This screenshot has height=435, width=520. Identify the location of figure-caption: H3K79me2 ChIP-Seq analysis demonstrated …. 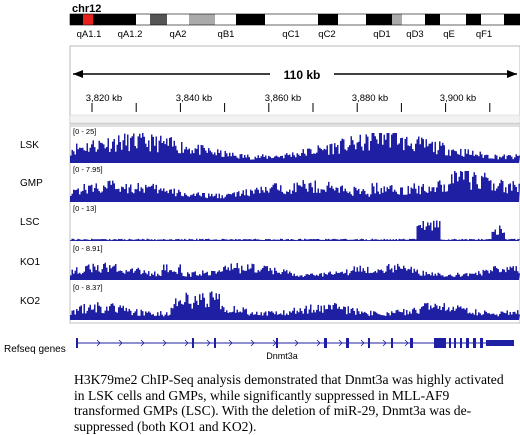
(289, 403).